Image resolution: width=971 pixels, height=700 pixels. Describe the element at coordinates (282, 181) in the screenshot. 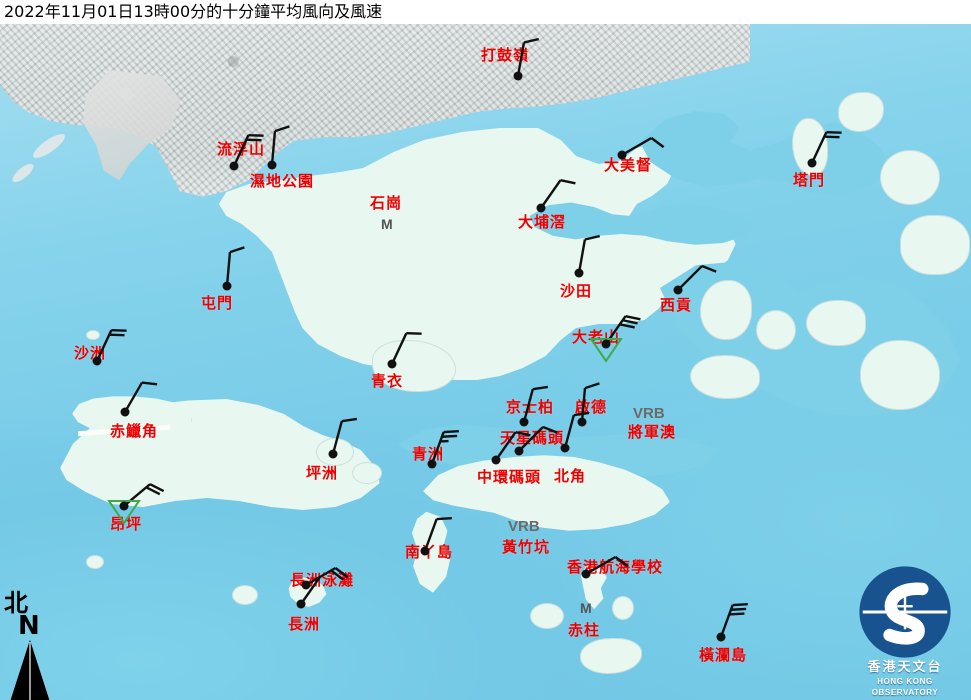

I see `station-label: 濕地公園` at that location.